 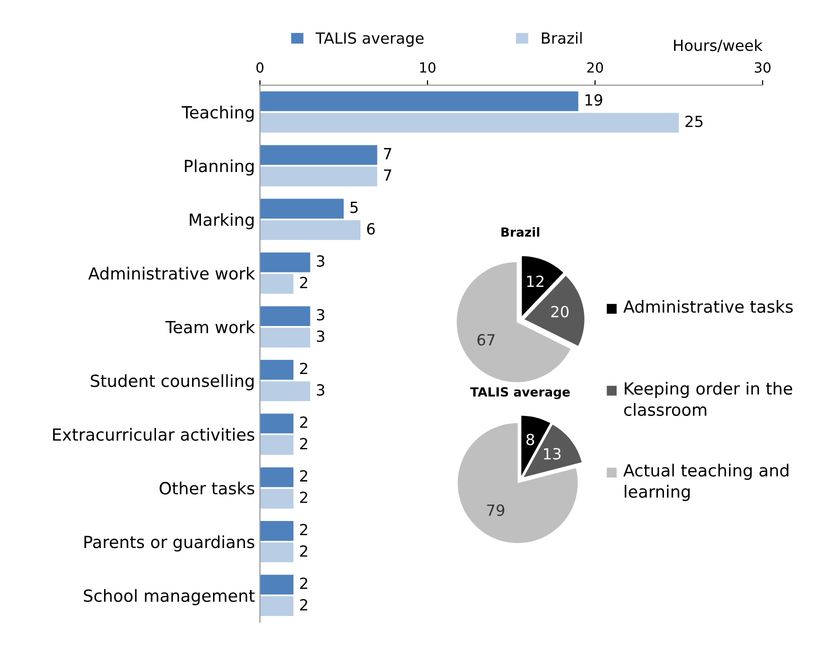 I want to click on y-tick-label: Marking, so click(x=222, y=221).